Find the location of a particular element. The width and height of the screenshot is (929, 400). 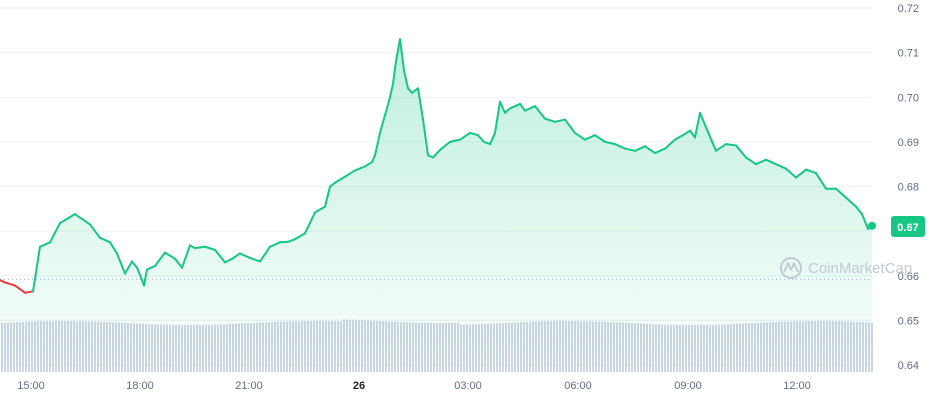

x-tick-label: 12:00 is located at coordinates (797, 386).